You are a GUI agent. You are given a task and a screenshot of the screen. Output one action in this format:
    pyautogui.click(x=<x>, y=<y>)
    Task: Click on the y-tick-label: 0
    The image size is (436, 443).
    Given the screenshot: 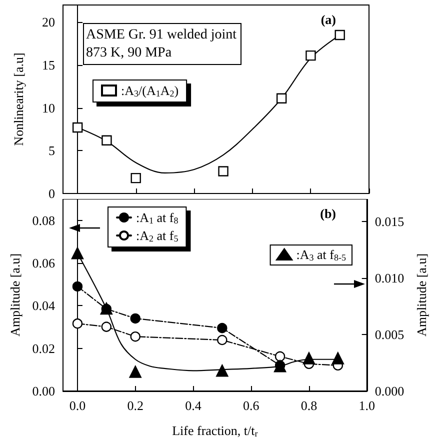 What is the action you would take?
    pyautogui.click(x=51, y=193)
    